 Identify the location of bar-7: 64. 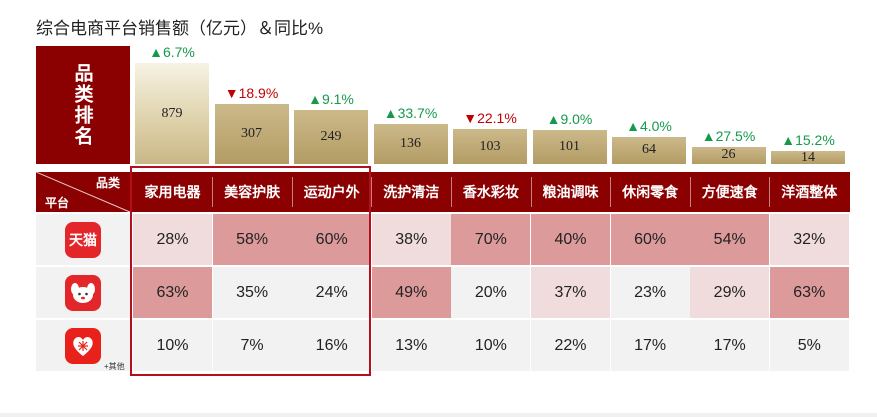
(649, 150).